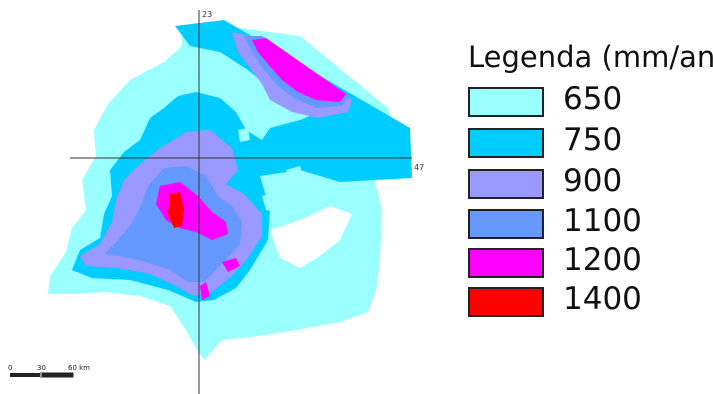  Describe the element at coordinates (593, 181) in the screenshot. I see `legend-label: 900` at that location.